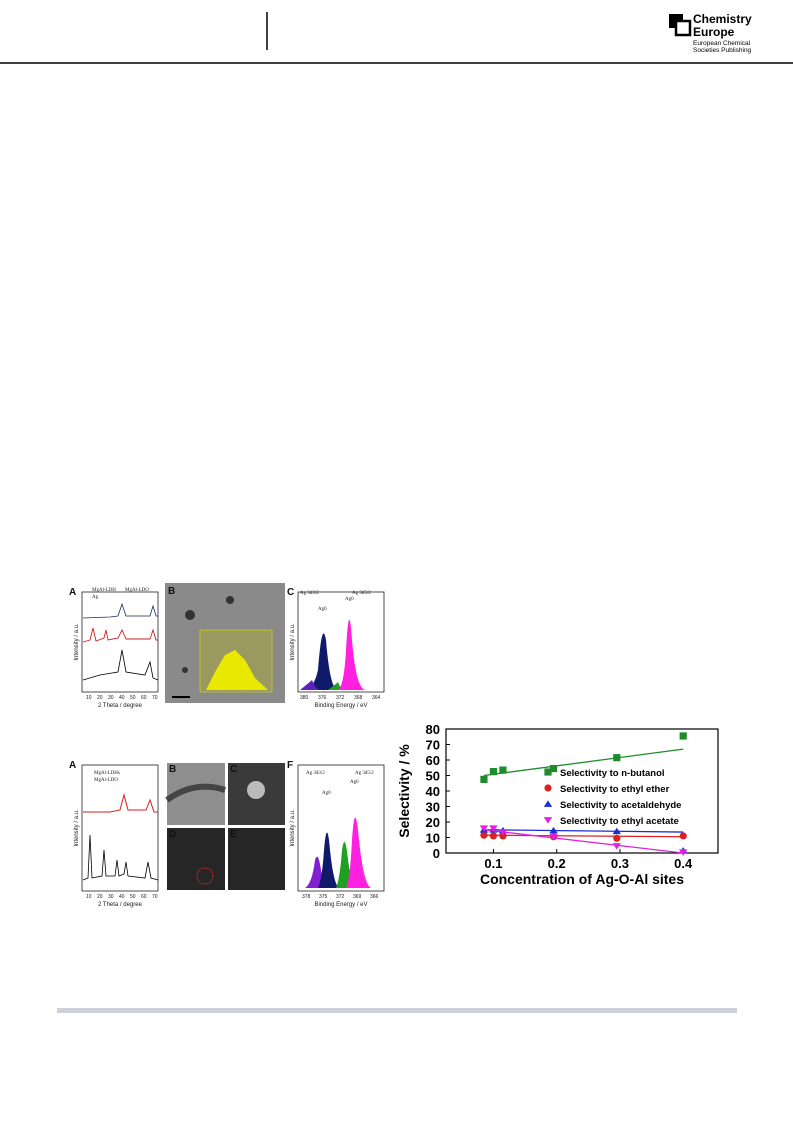  I want to click on legend: Ag, so click(95, 597).